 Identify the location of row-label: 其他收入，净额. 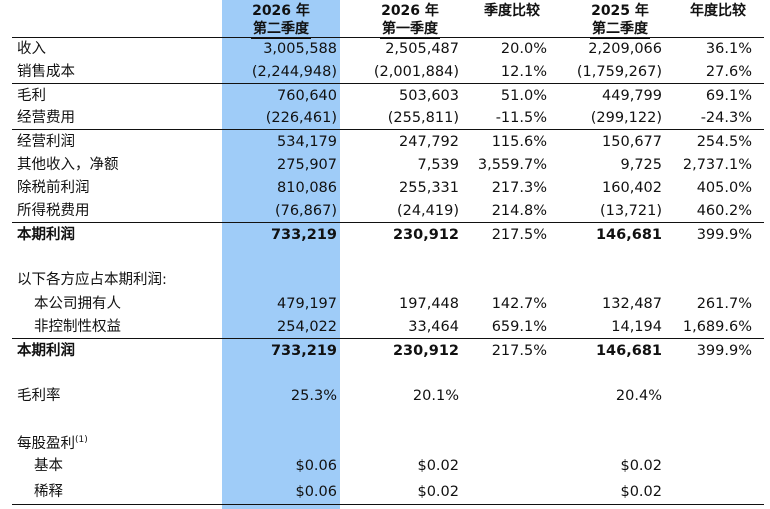
(68, 165).